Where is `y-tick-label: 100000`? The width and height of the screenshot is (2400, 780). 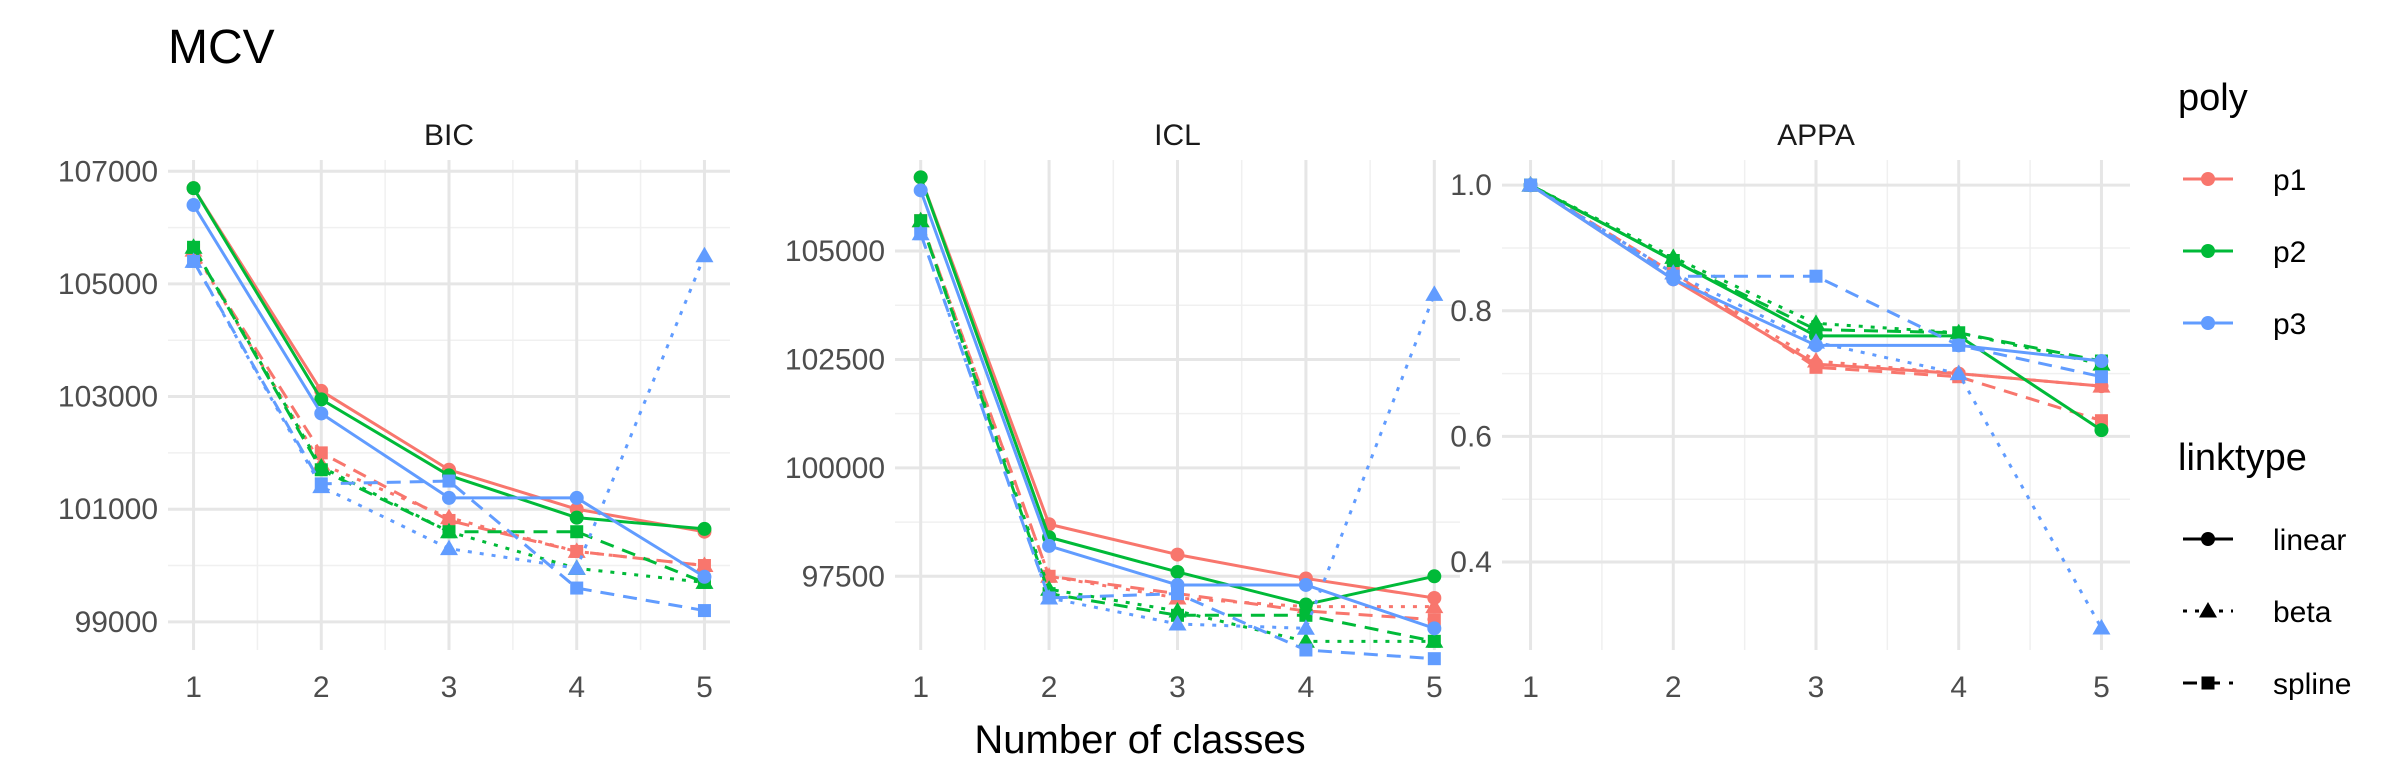
y-tick-label: 100000 is located at coordinates (835, 468).